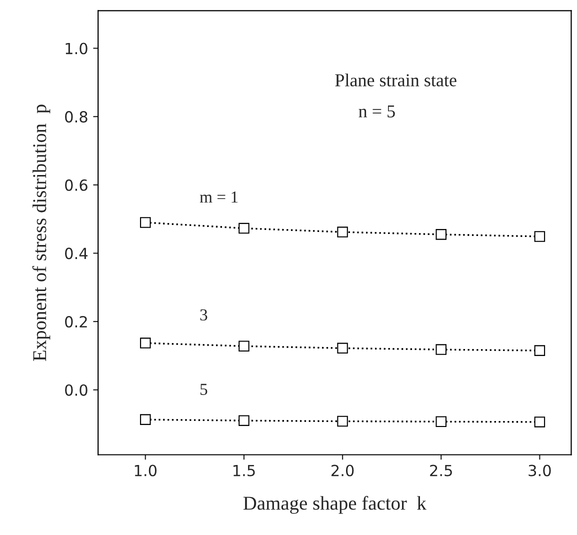  Describe the element at coordinates (334, 505) in the screenshot. I see `x-axis-title: Damage shape factor k` at that location.